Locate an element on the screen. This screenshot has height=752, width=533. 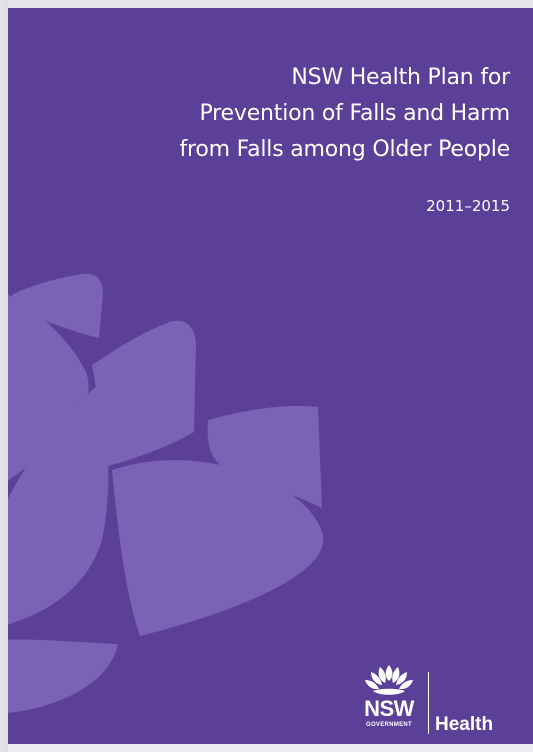
logo-divider is located at coordinates (428, 703).